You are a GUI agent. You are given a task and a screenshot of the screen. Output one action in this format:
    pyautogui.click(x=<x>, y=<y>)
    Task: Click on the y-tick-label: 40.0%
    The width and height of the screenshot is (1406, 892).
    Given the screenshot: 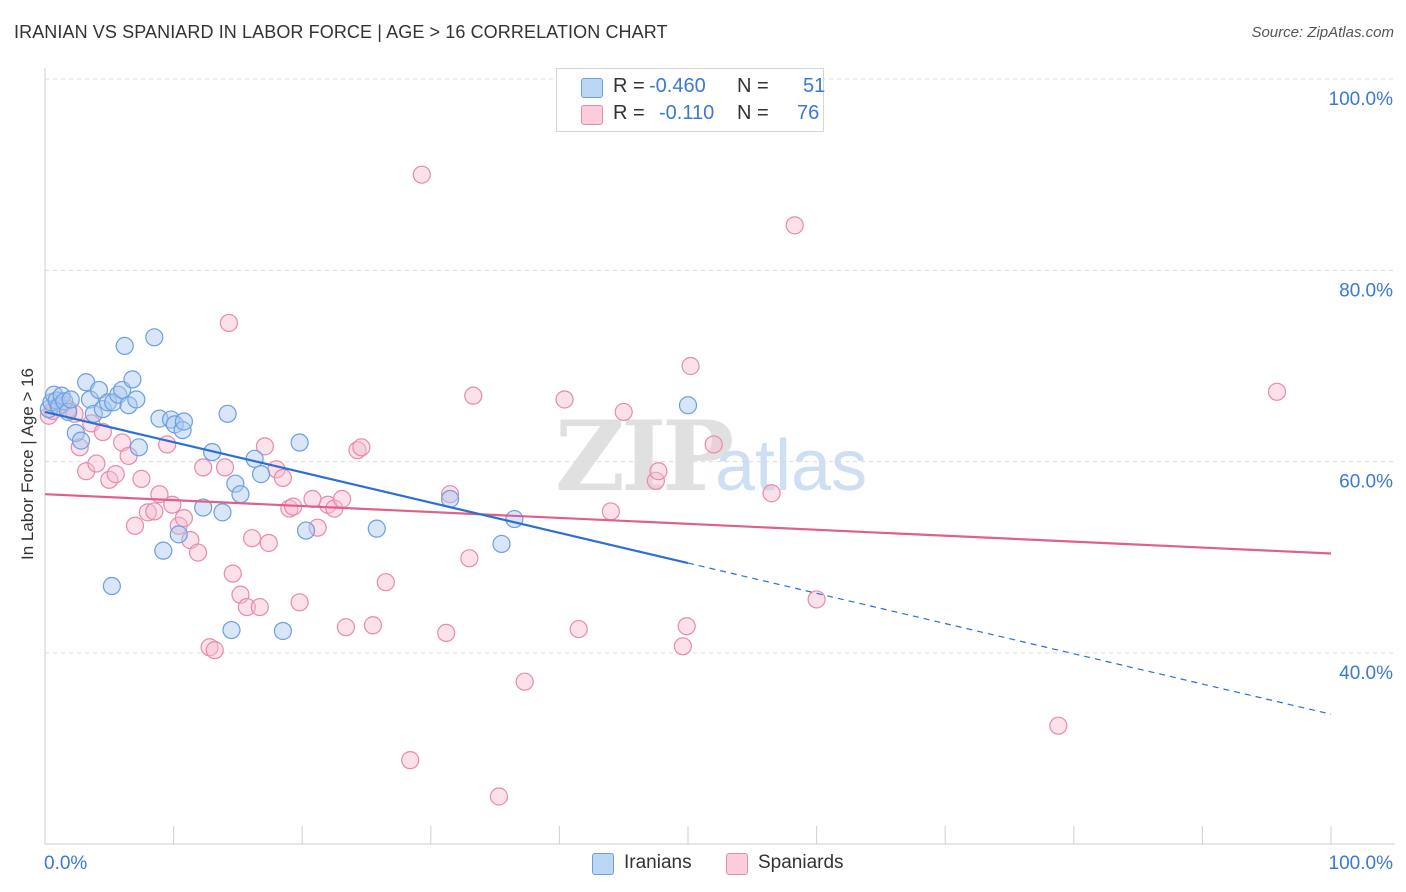 What is the action you would take?
    pyautogui.click(x=1366, y=673)
    